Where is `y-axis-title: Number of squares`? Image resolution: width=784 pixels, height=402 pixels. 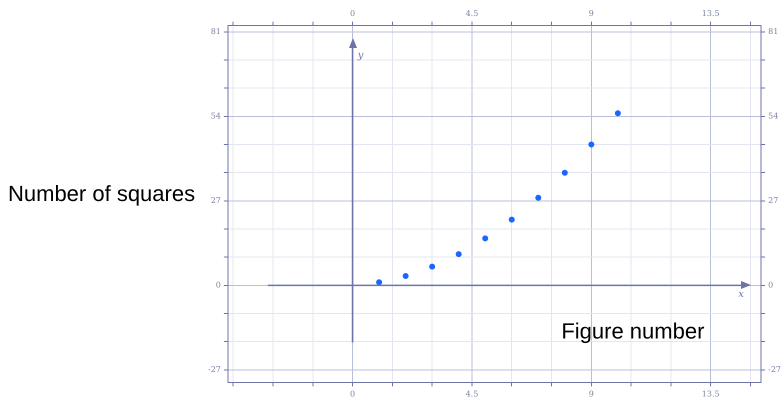 y-axis-title: Number of squares is located at coordinates (102, 193).